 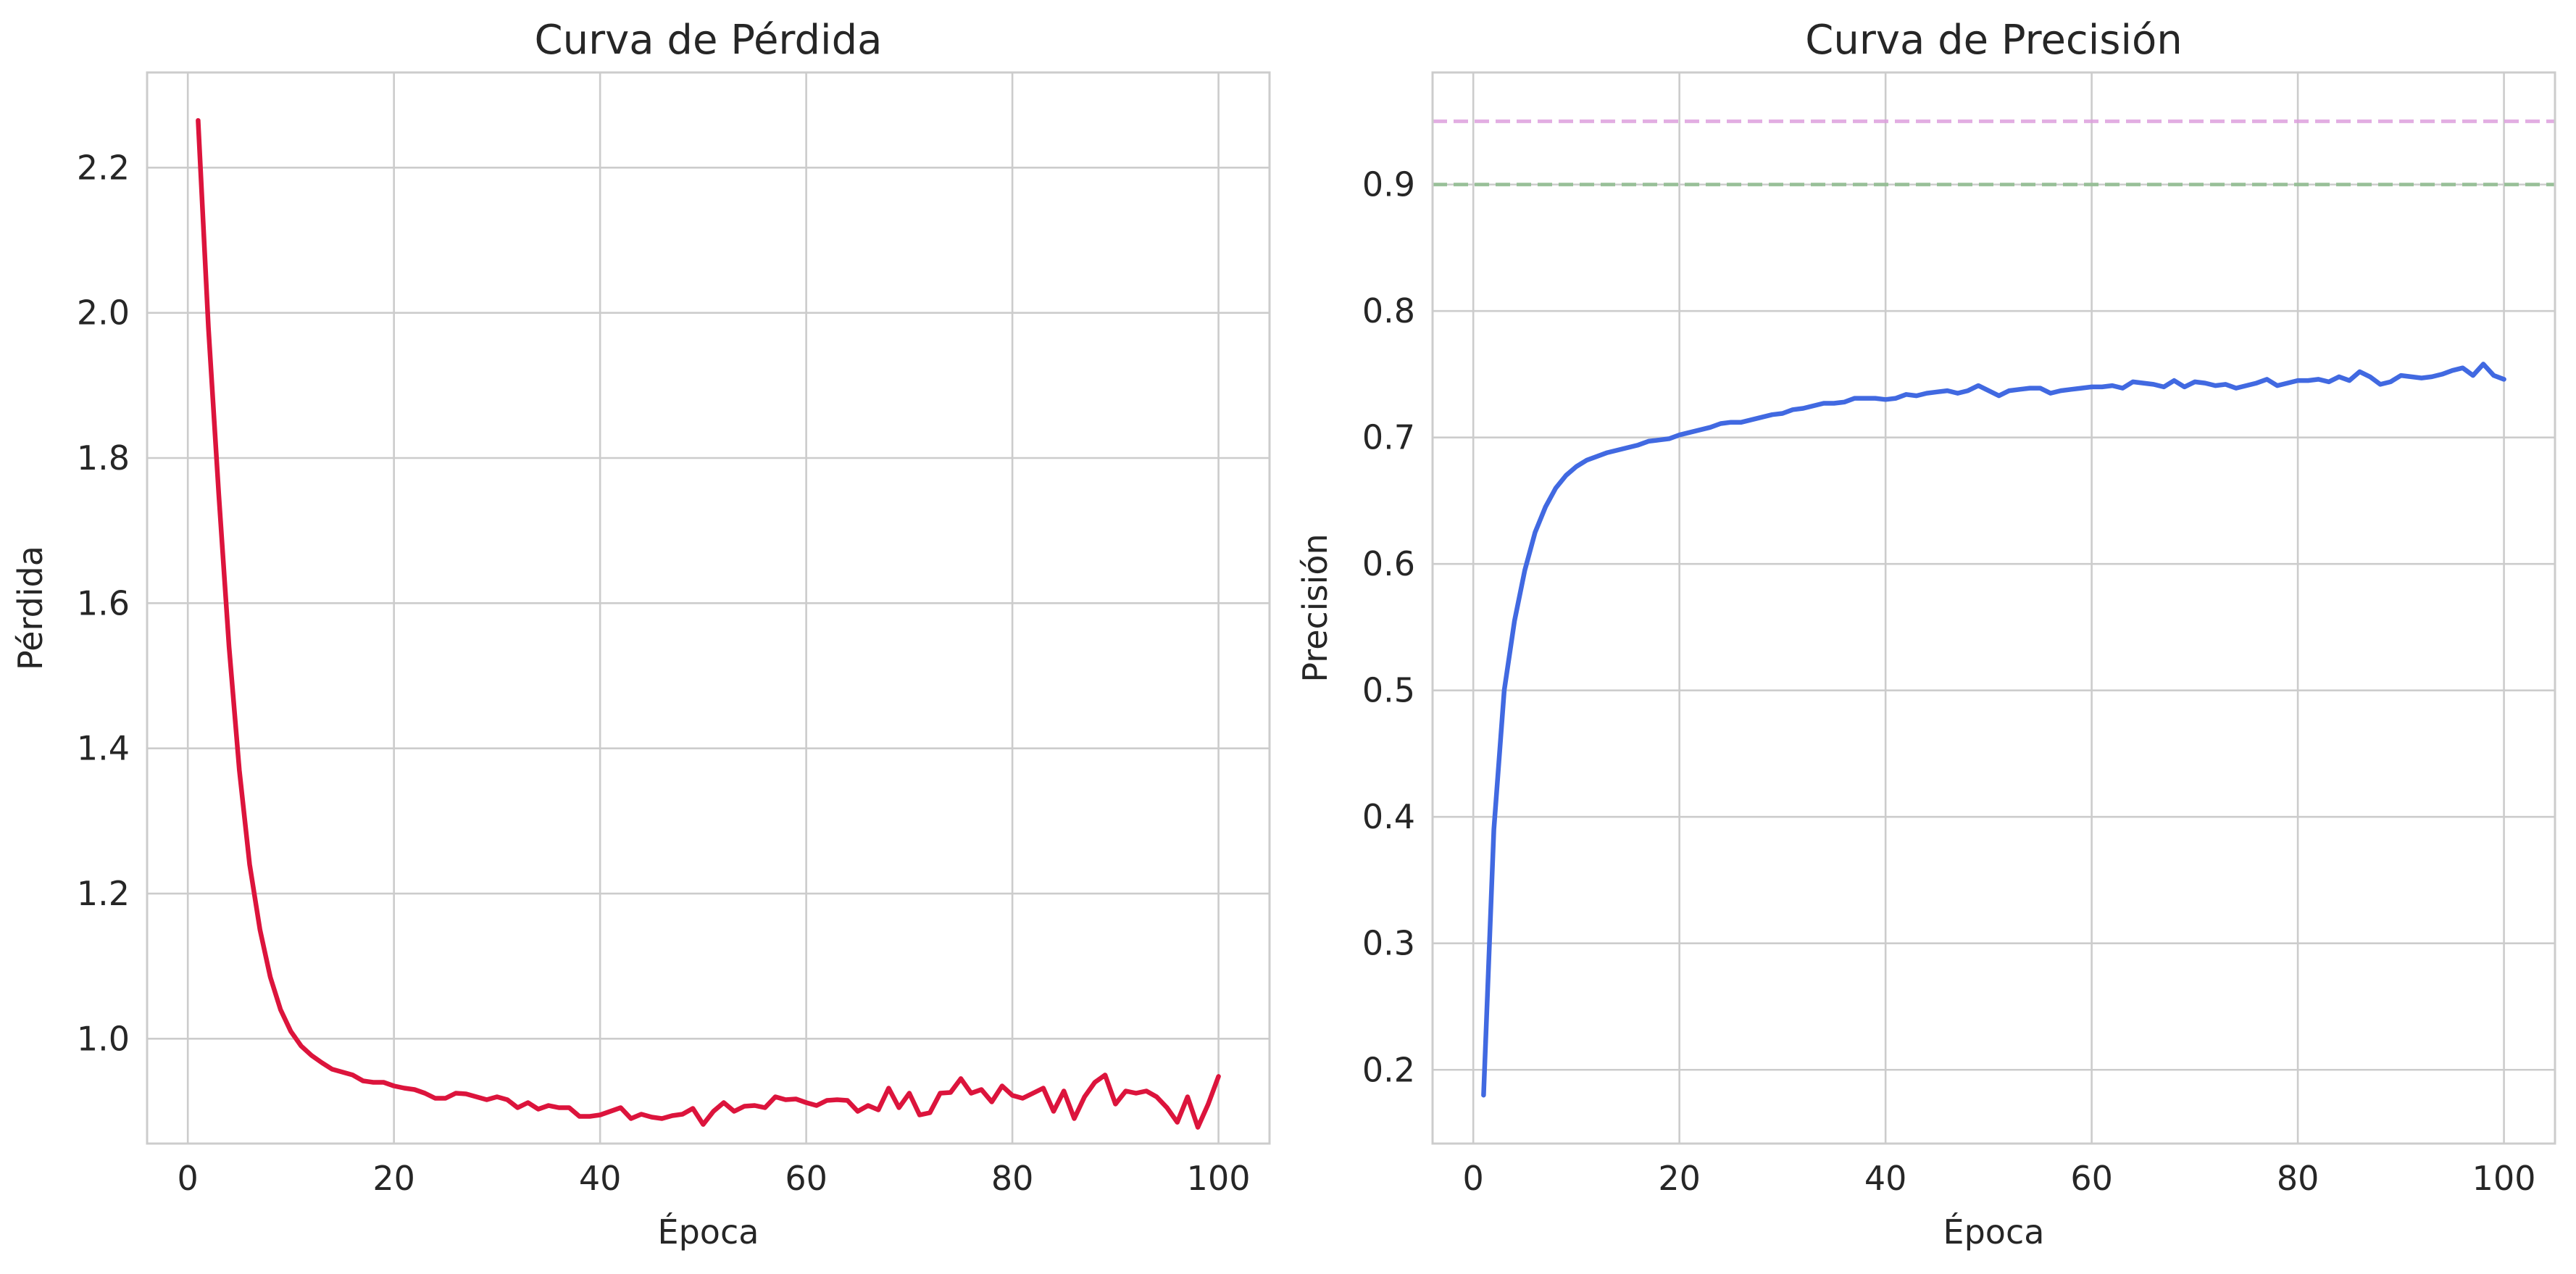 I want to click on loss-y-axis-label: Pérdida, so click(x=30, y=608).